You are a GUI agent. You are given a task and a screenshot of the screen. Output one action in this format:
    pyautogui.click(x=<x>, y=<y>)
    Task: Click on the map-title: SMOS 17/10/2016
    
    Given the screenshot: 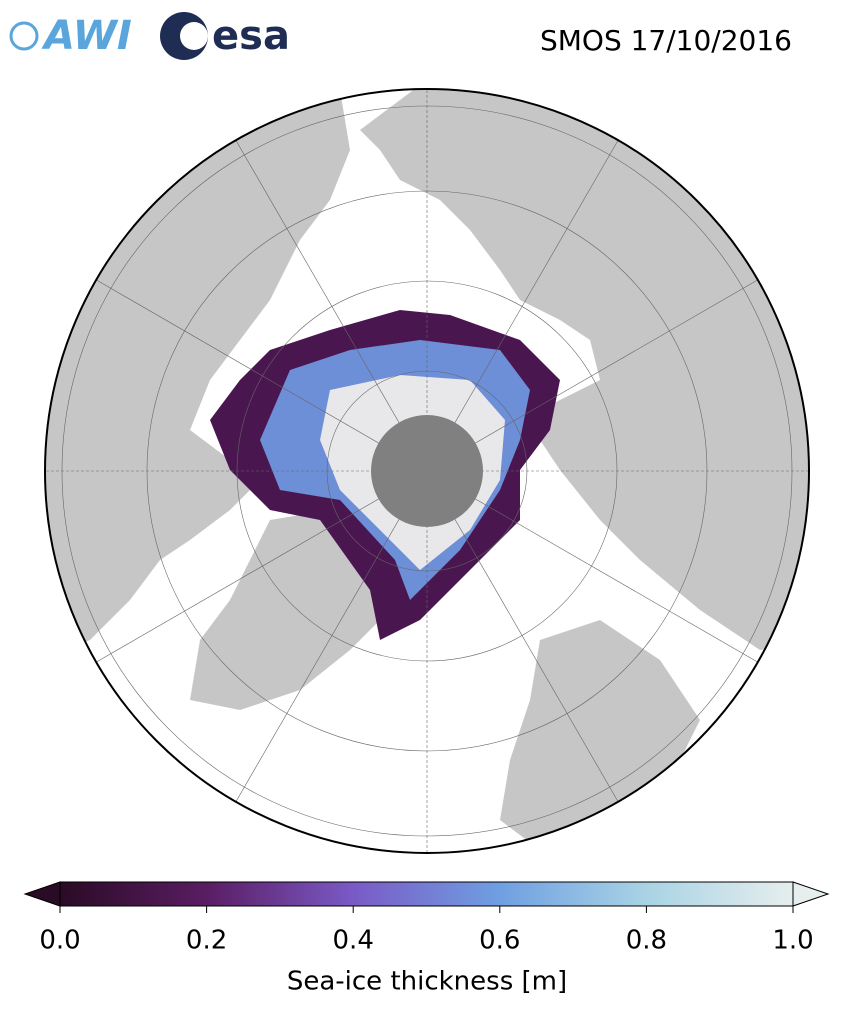 What is the action you would take?
    pyautogui.click(x=666, y=40)
    